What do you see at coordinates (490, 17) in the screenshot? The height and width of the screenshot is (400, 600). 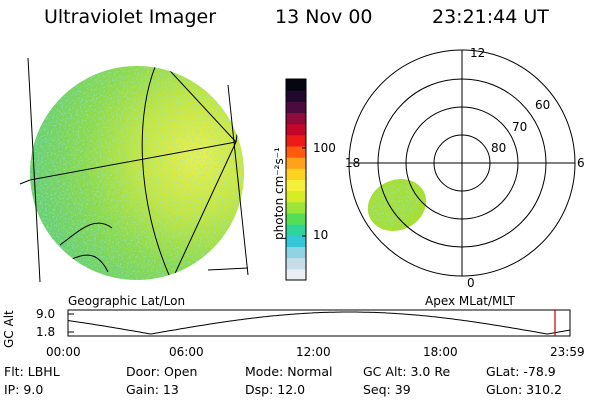 I see `time-label: 23:21:44 UT` at bounding box center [490, 17].